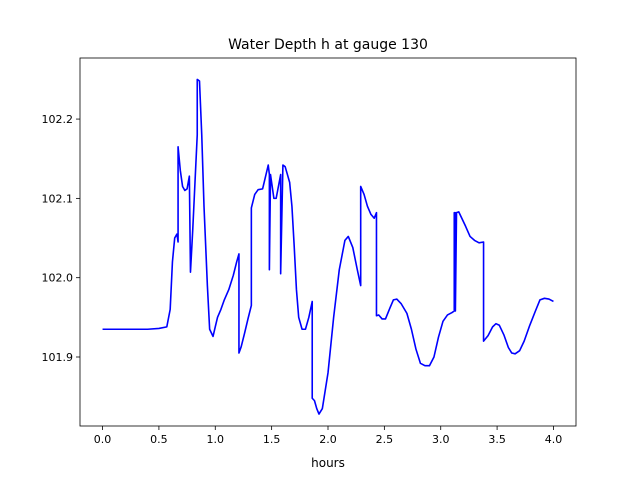  What do you see at coordinates (554, 439) in the screenshot?
I see `x-tick-label: 4.0` at bounding box center [554, 439].